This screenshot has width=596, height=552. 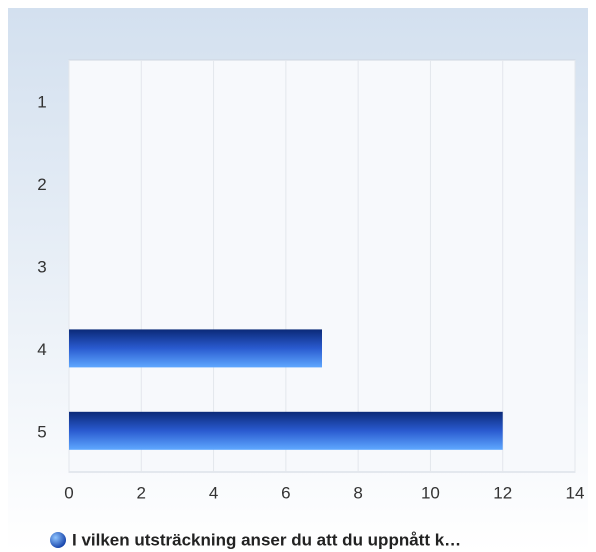 What do you see at coordinates (41, 102) in the screenshot?
I see `y-tick-label: 1` at bounding box center [41, 102].